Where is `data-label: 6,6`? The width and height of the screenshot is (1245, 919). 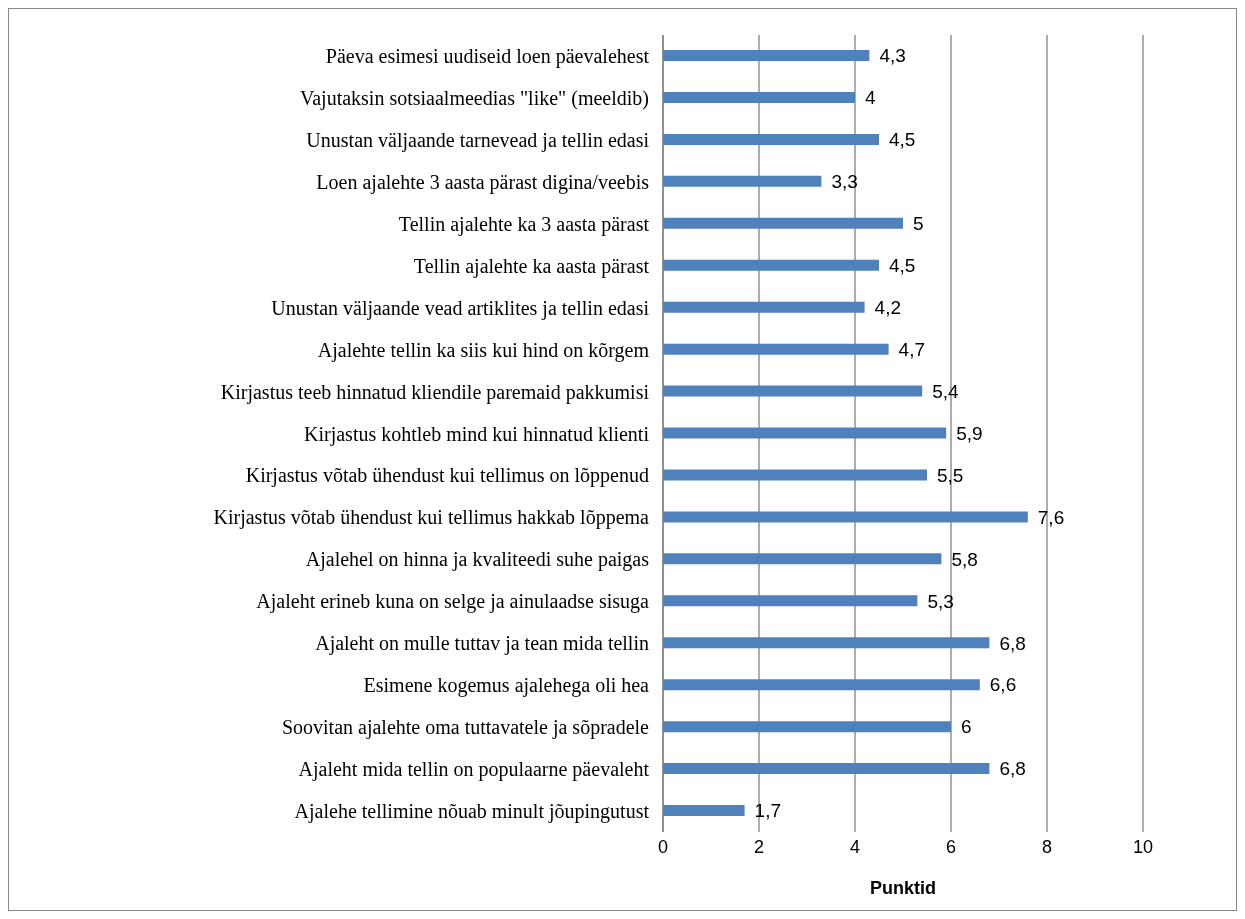 data-label: 6,6 is located at coordinates (1003, 685).